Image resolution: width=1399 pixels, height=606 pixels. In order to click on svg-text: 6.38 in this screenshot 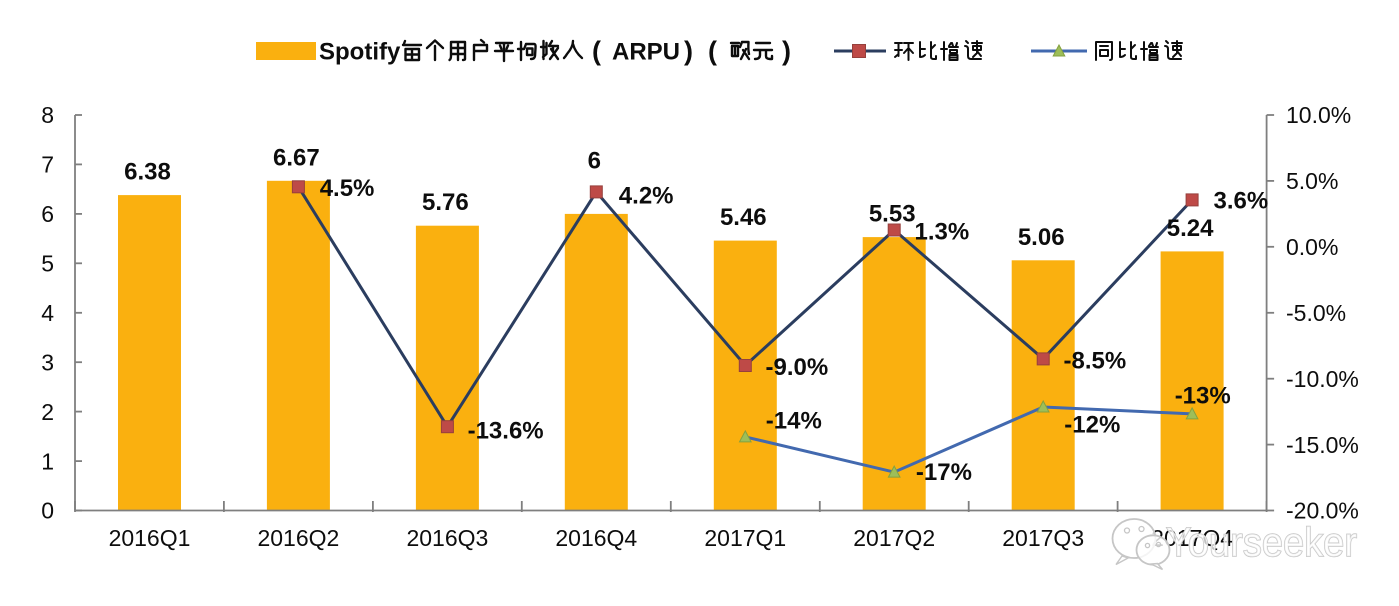, I will do `click(147, 172)`.